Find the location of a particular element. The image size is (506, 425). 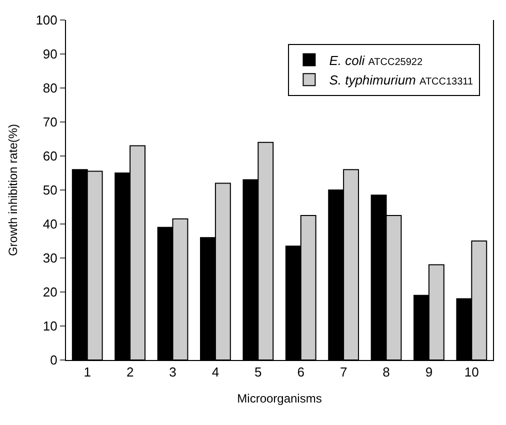

x-tick-label: 6 is located at coordinates (300, 372).